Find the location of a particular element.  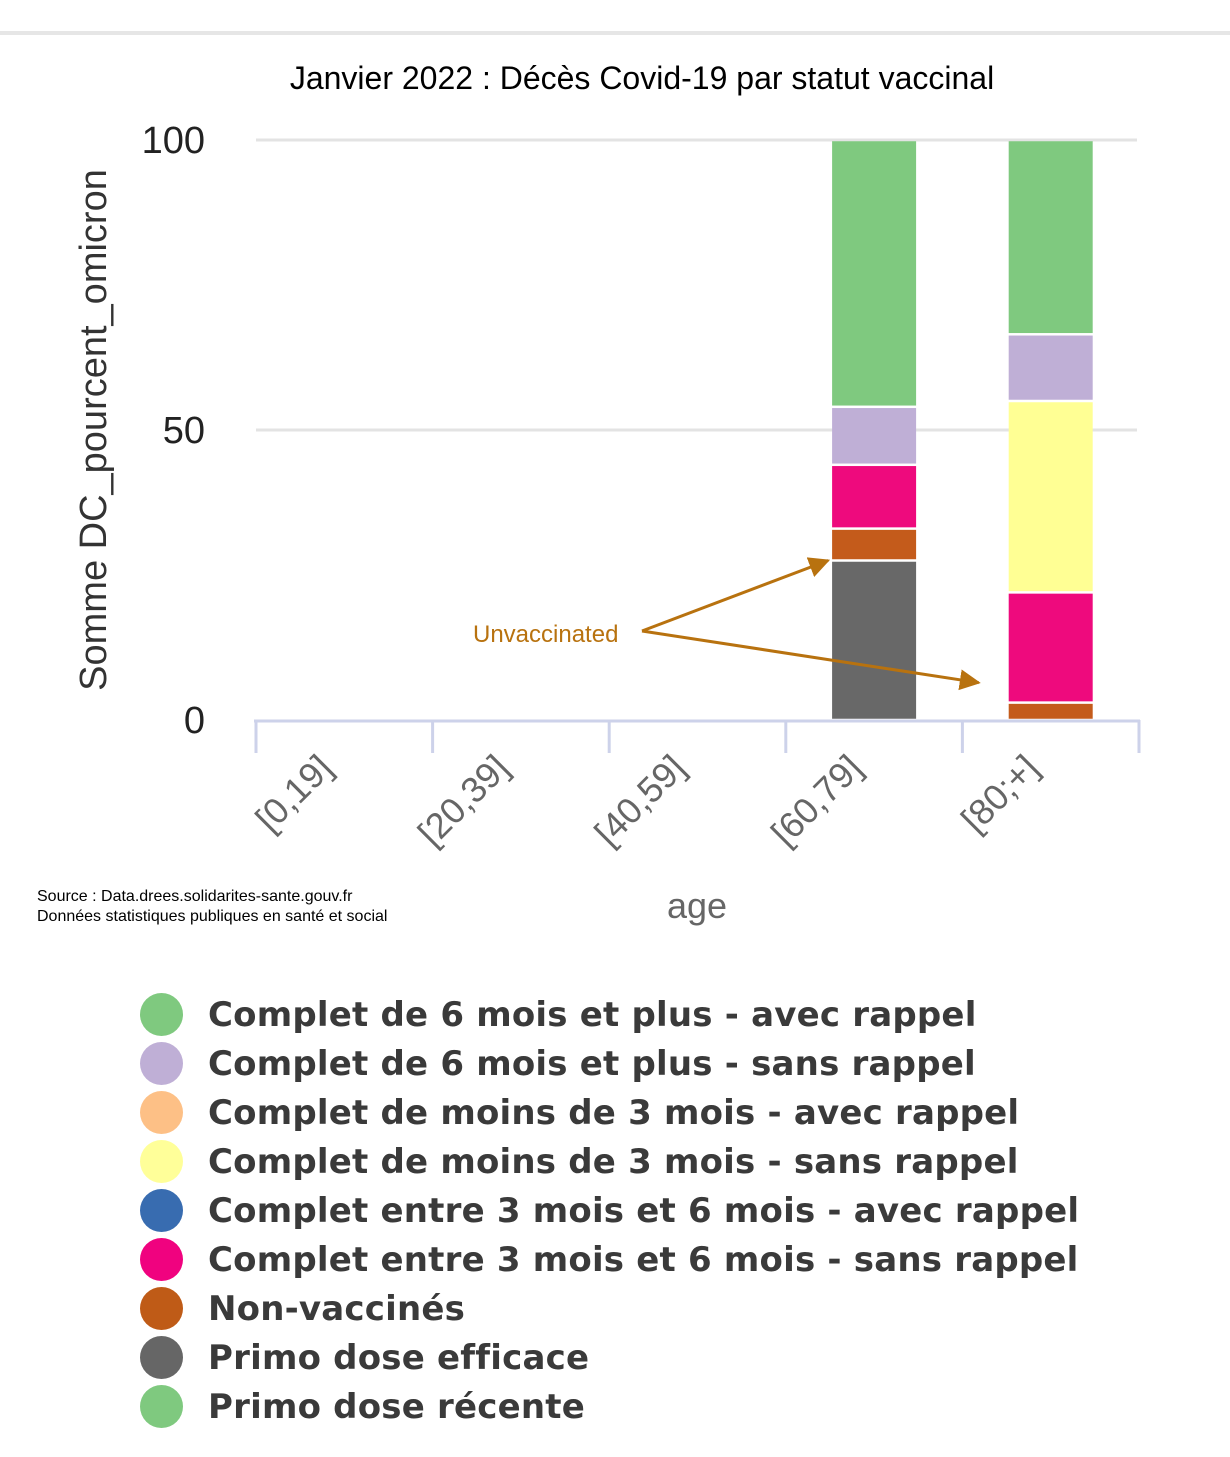

legend-label: Non-vaccinés is located at coordinates (337, 1308).